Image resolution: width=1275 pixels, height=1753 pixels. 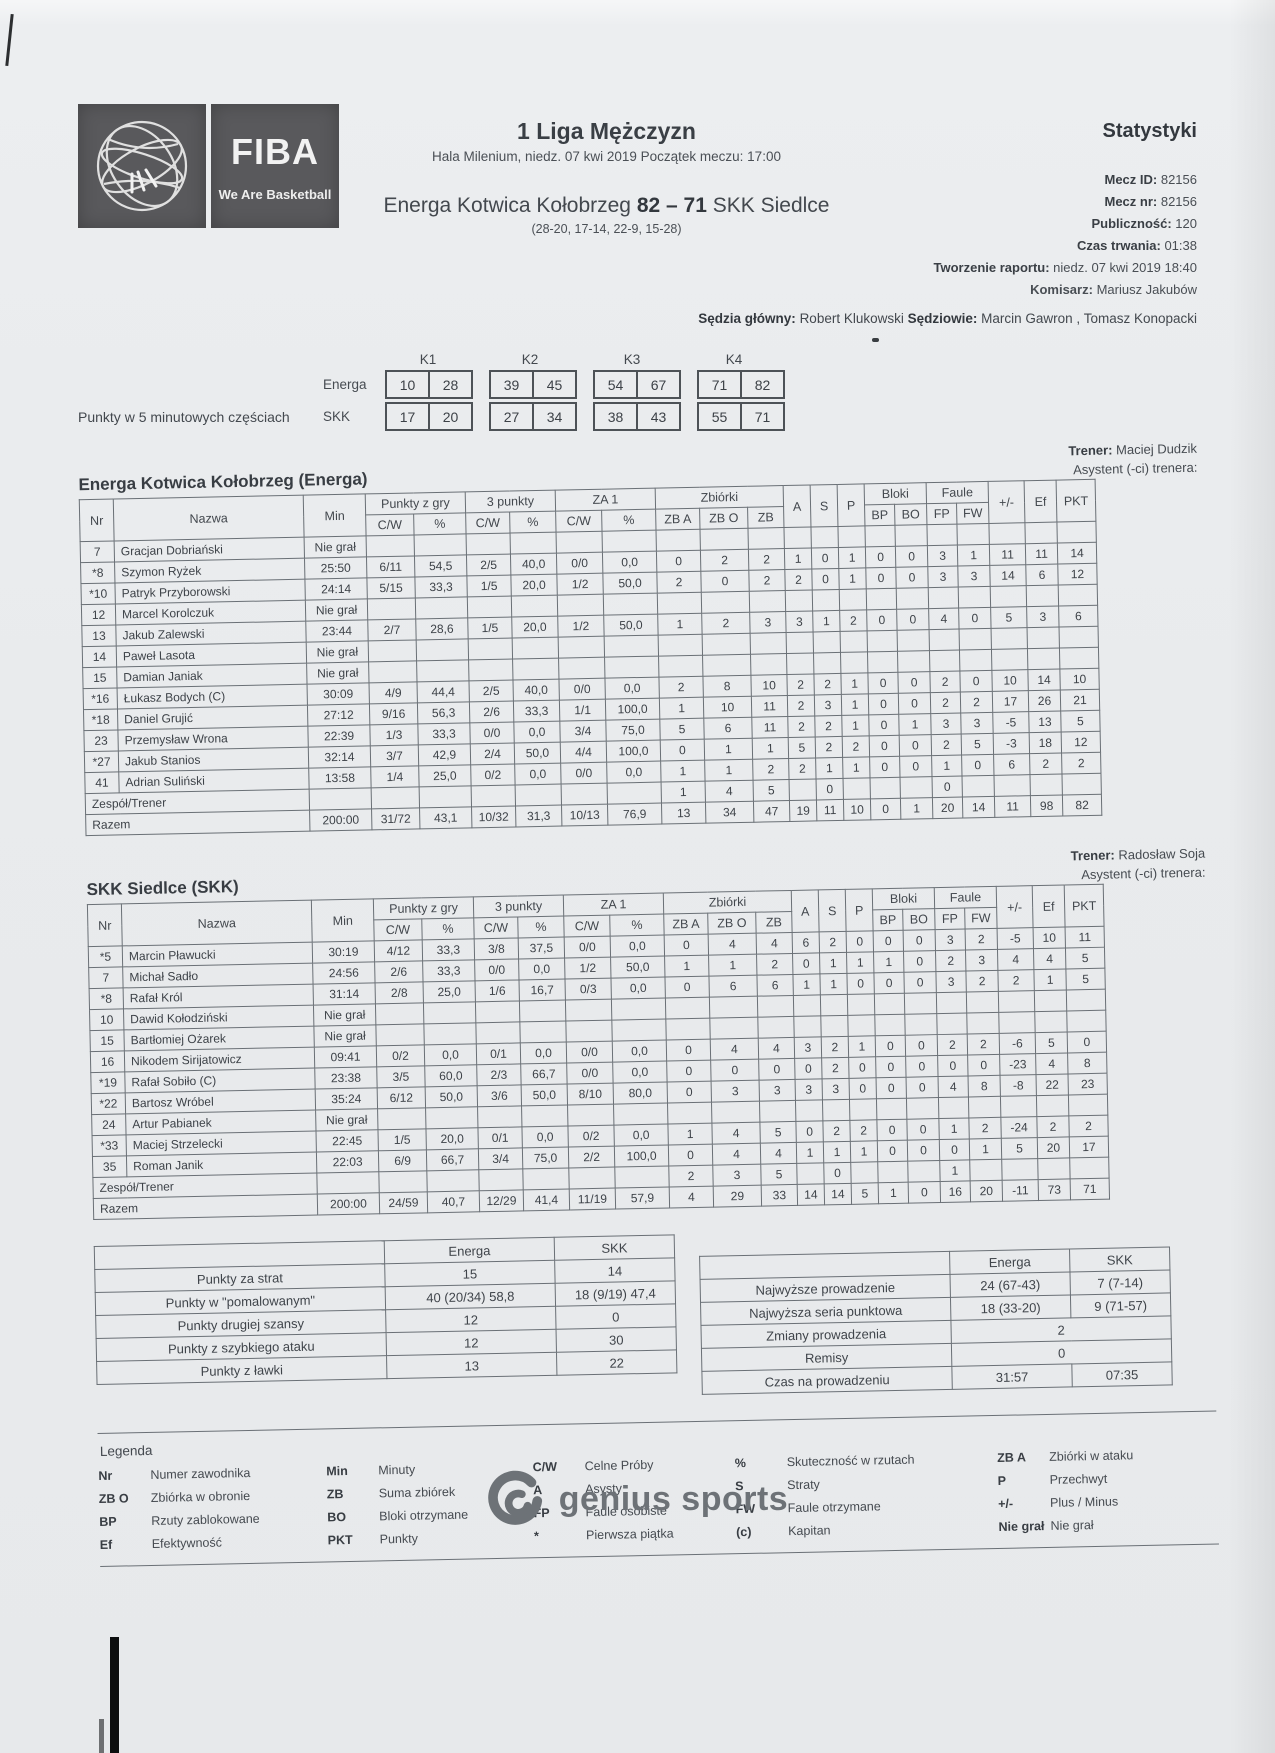 What do you see at coordinates (1092, 855) in the screenshot?
I see `coach-label: Trener:` at bounding box center [1092, 855].